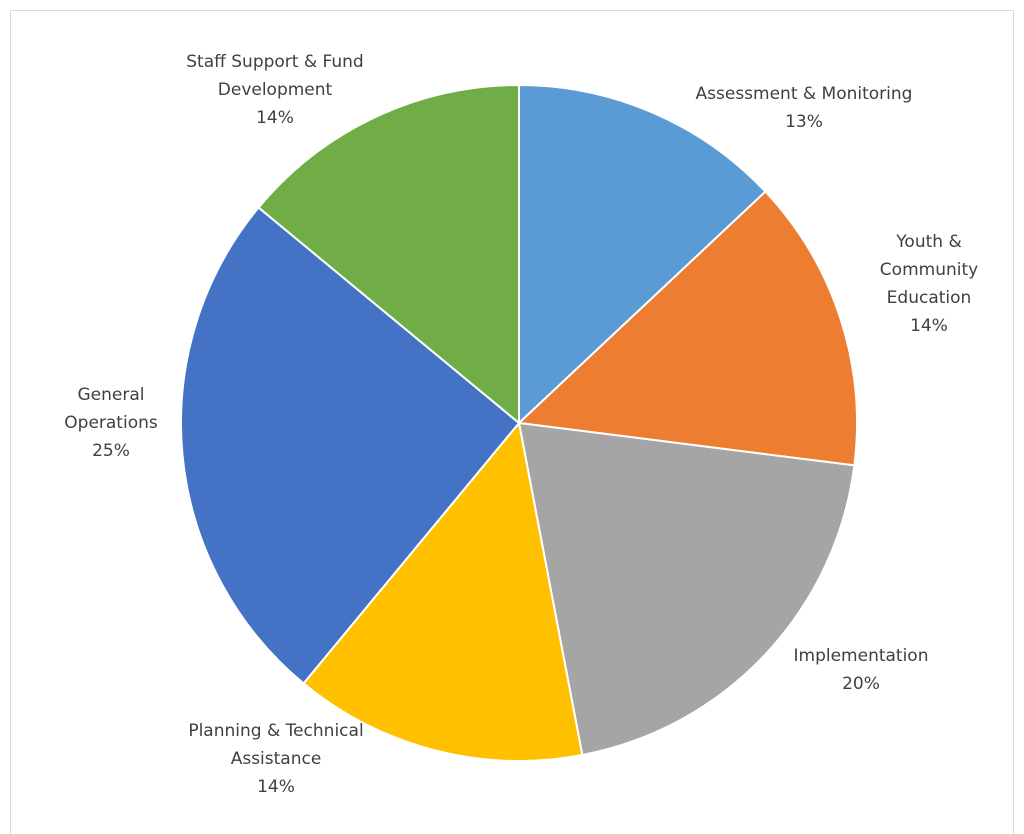  Describe the element at coordinates (275, 731) in the screenshot. I see `data-label-category-line: Planning & Technical` at that location.